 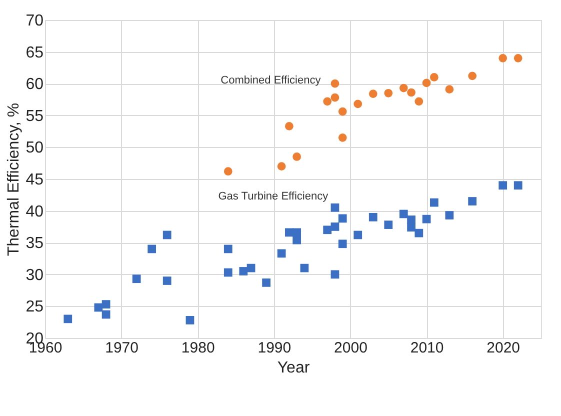 I want to click on y-tick-label: 70, so click(x=35, y=21).